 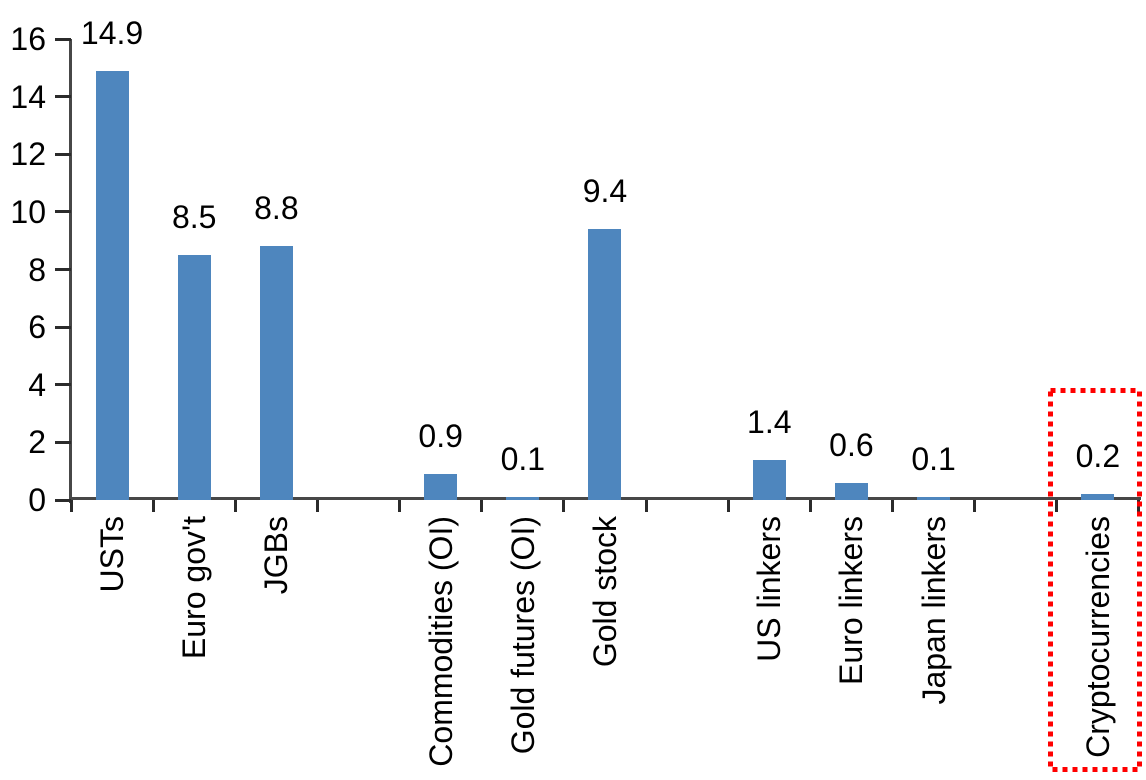 What do you see at coordinates (112, 32) in the screenshot?
I see `bar-value-label: 14.9` at bounding box center [112, 32].